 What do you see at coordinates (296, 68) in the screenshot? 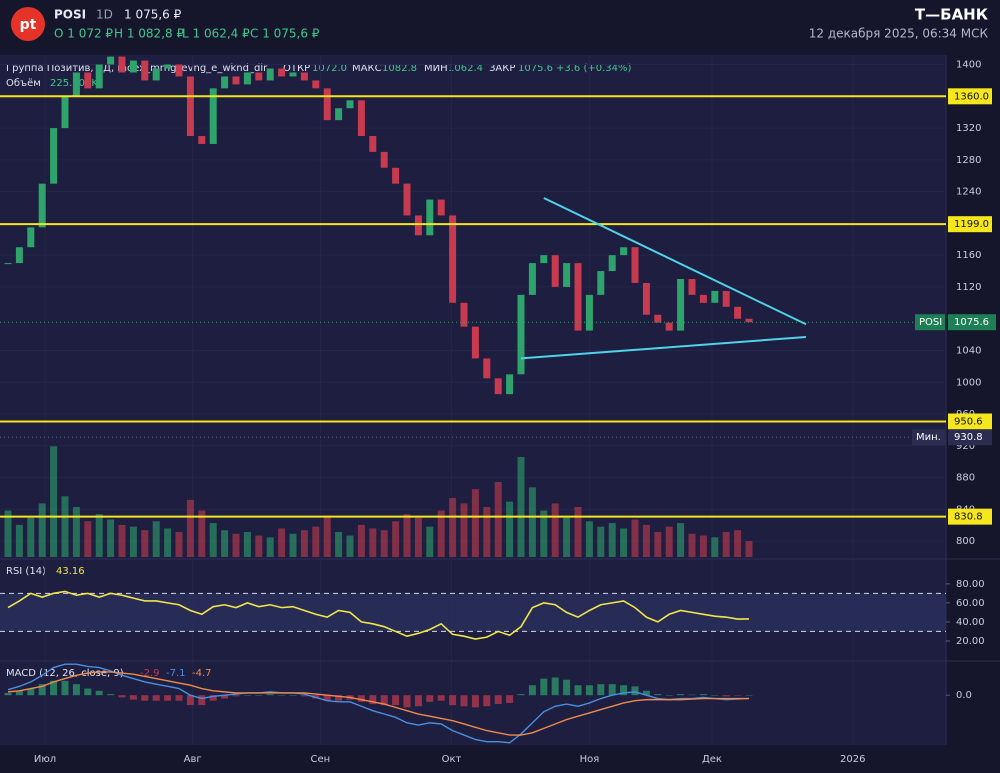
I see `legend-open-label: ОТКР` at bounding box center [296, 68].